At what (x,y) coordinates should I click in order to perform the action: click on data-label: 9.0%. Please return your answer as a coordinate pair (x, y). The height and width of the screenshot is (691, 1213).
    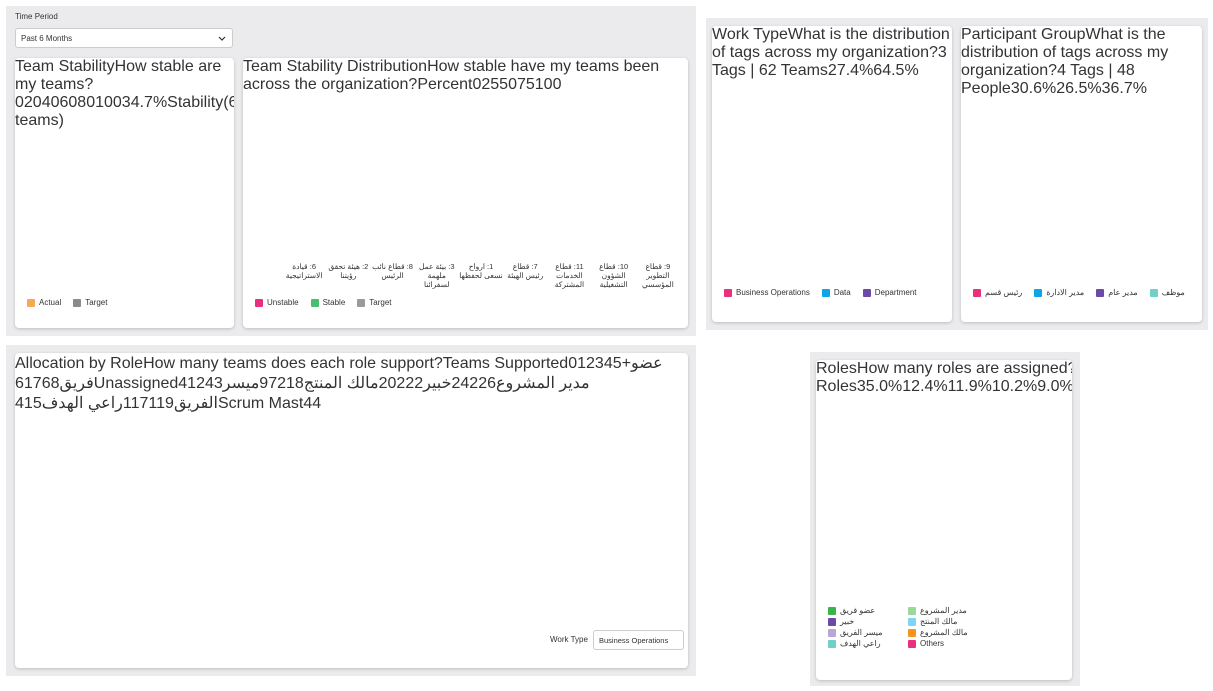
    Looking at the image, I should click on (1054, 386).